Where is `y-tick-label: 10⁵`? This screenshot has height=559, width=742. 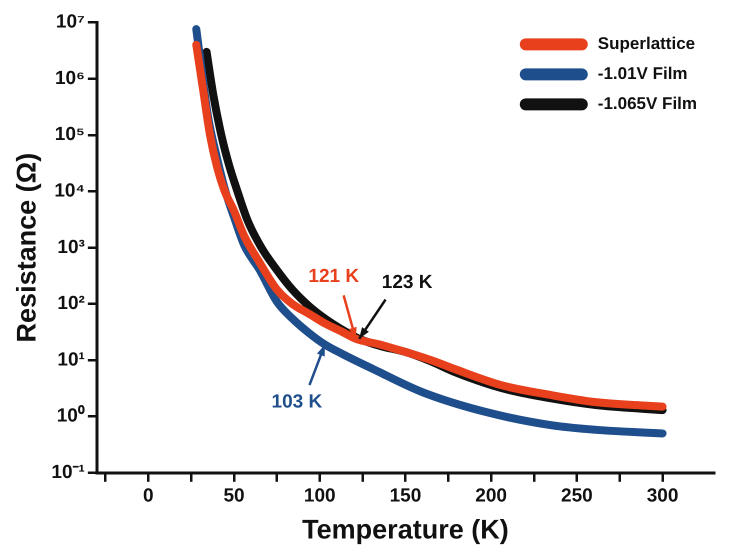
y-tick-label: 10⁵ is located at coordinates (69, 135).